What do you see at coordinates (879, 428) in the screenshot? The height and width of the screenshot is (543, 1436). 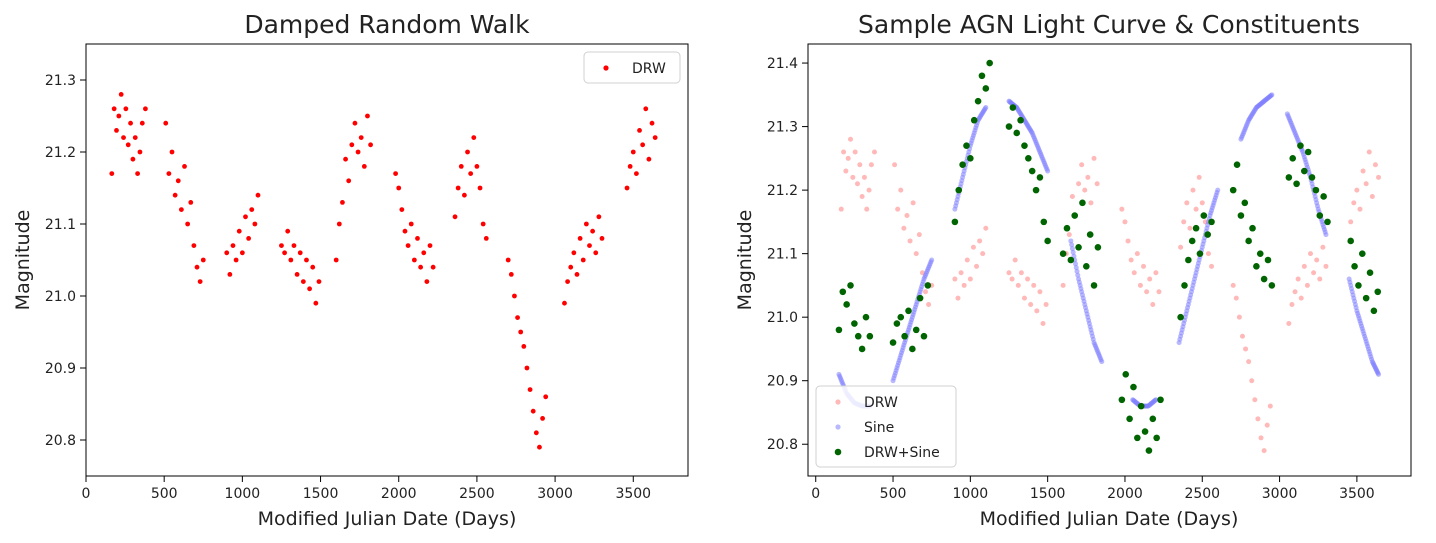 I see `legend-label: Sine` at bounding box center [879, 428].